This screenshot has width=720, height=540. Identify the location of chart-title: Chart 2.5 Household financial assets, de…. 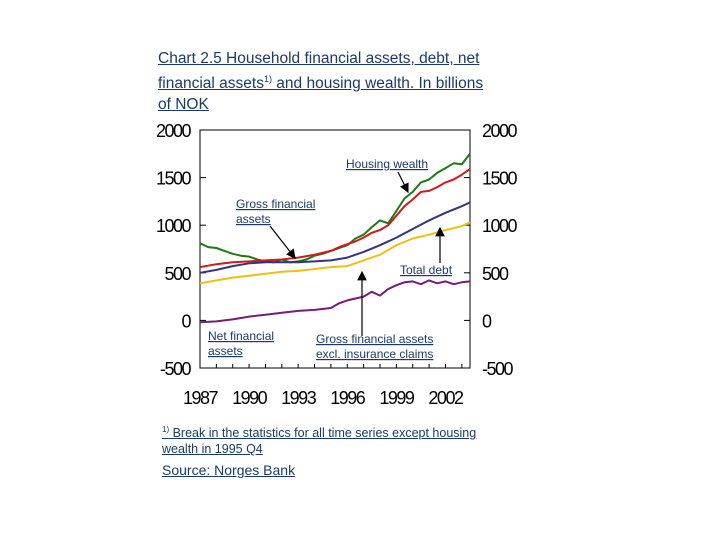
(323, 81).